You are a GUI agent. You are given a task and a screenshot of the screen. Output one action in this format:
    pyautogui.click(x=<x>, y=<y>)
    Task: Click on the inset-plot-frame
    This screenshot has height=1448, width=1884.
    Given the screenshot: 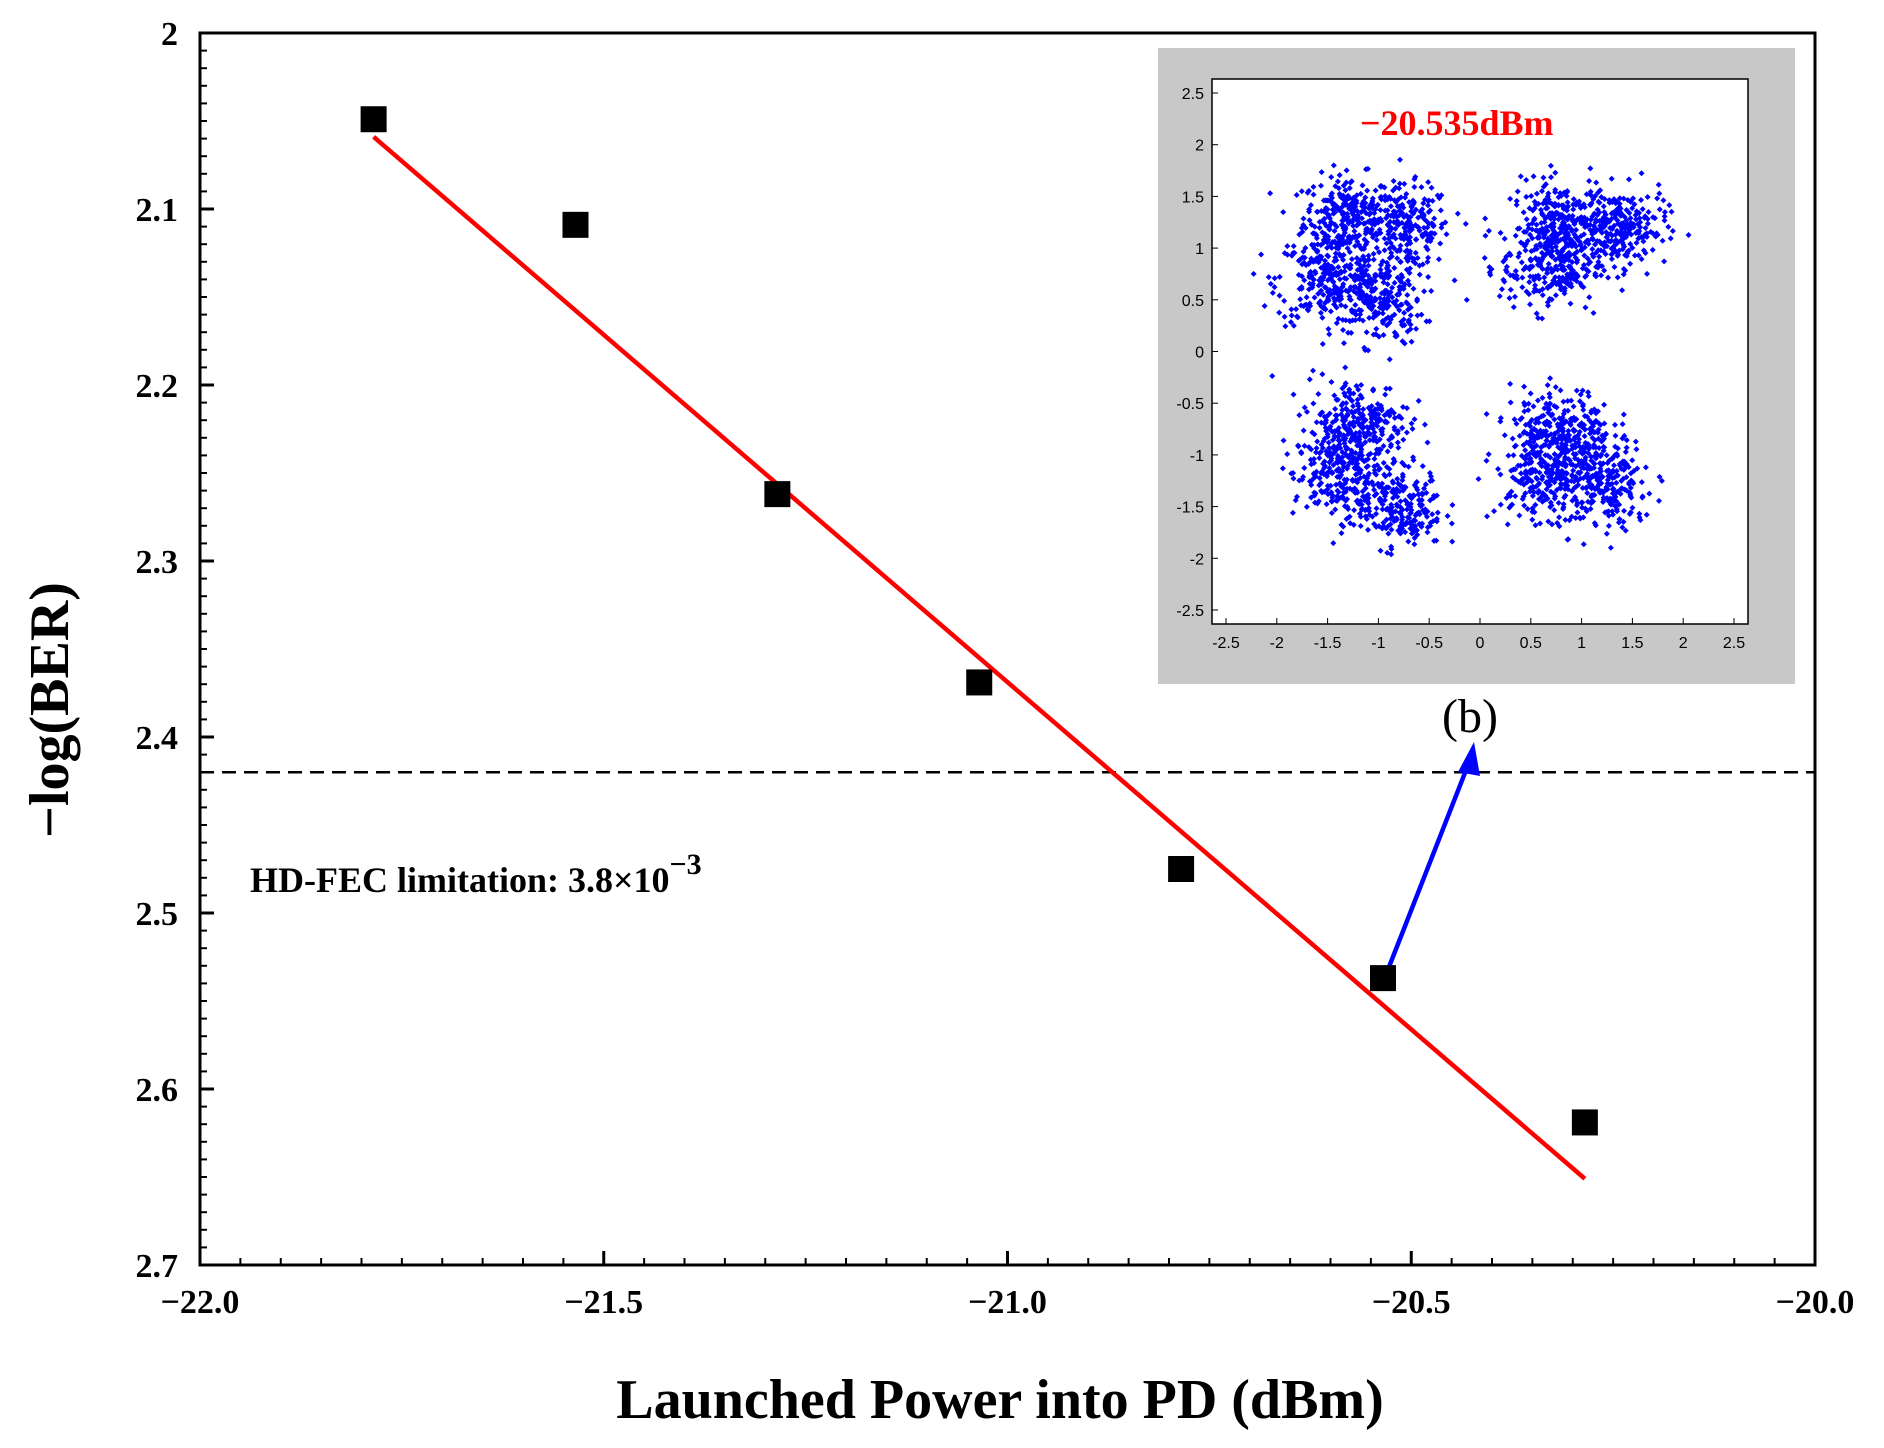 What is the action you would take?
    pyautogui.click(x=1480, y=351)
    